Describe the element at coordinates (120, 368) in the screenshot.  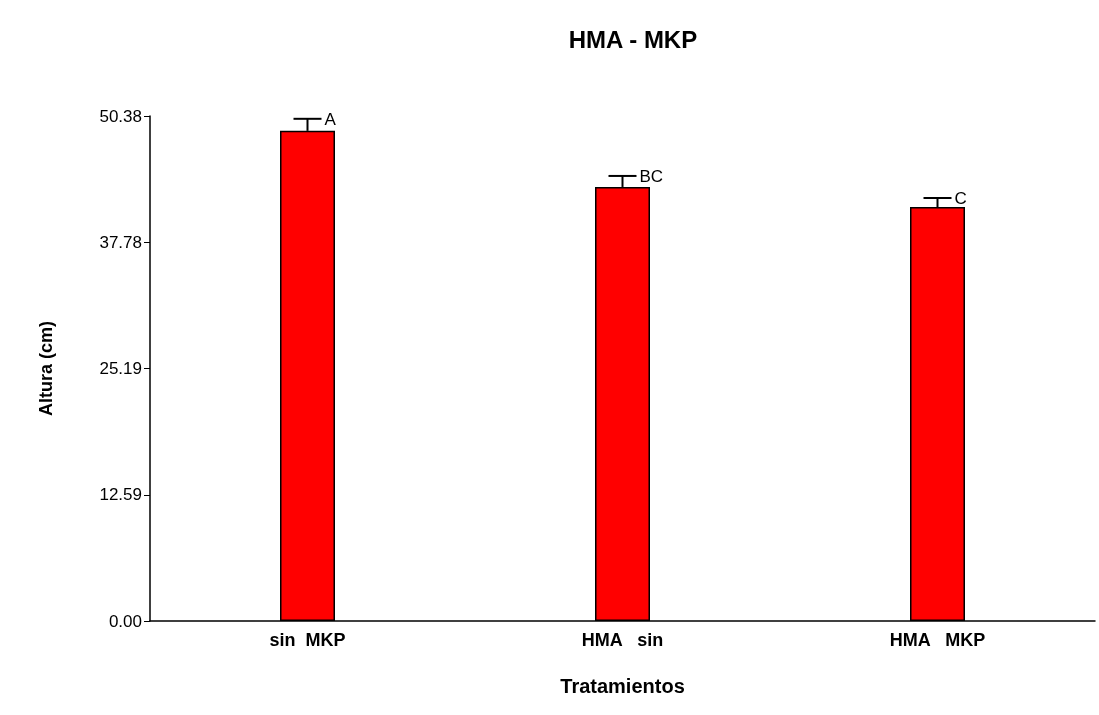
I see `y-tick-label: 25.19` at that location.